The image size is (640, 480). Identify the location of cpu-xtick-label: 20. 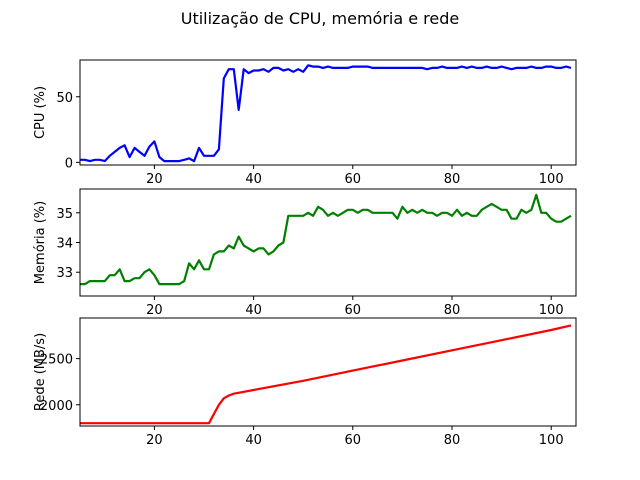
(154, 179).